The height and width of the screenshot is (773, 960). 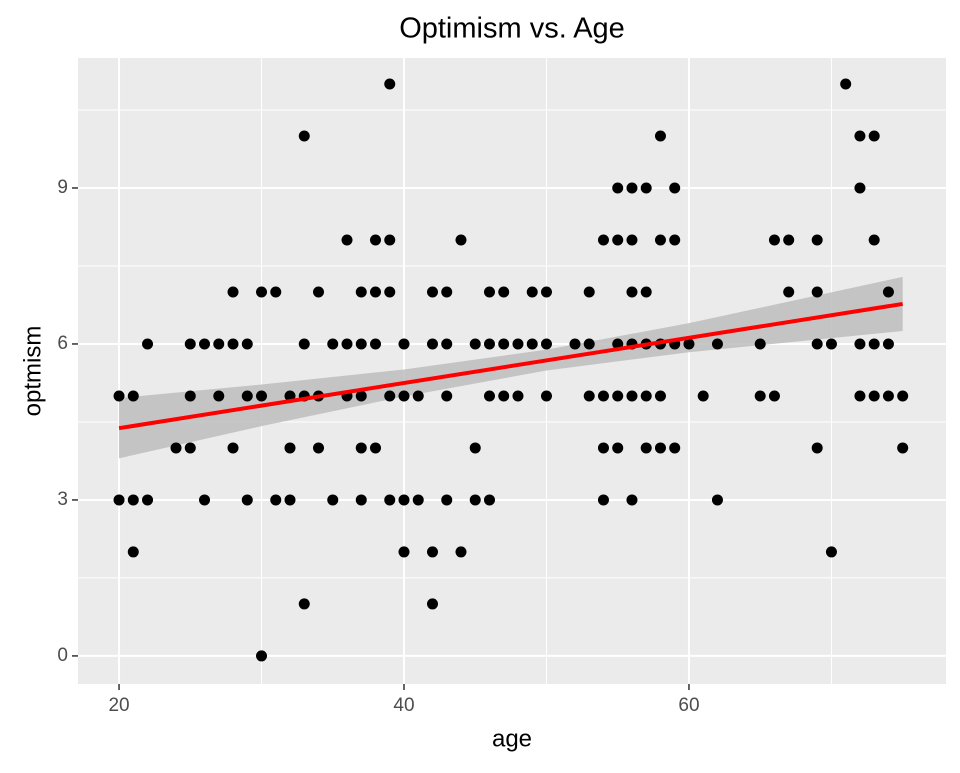 I want to click on y-tick-label: 0, so click(x=62, y=655).